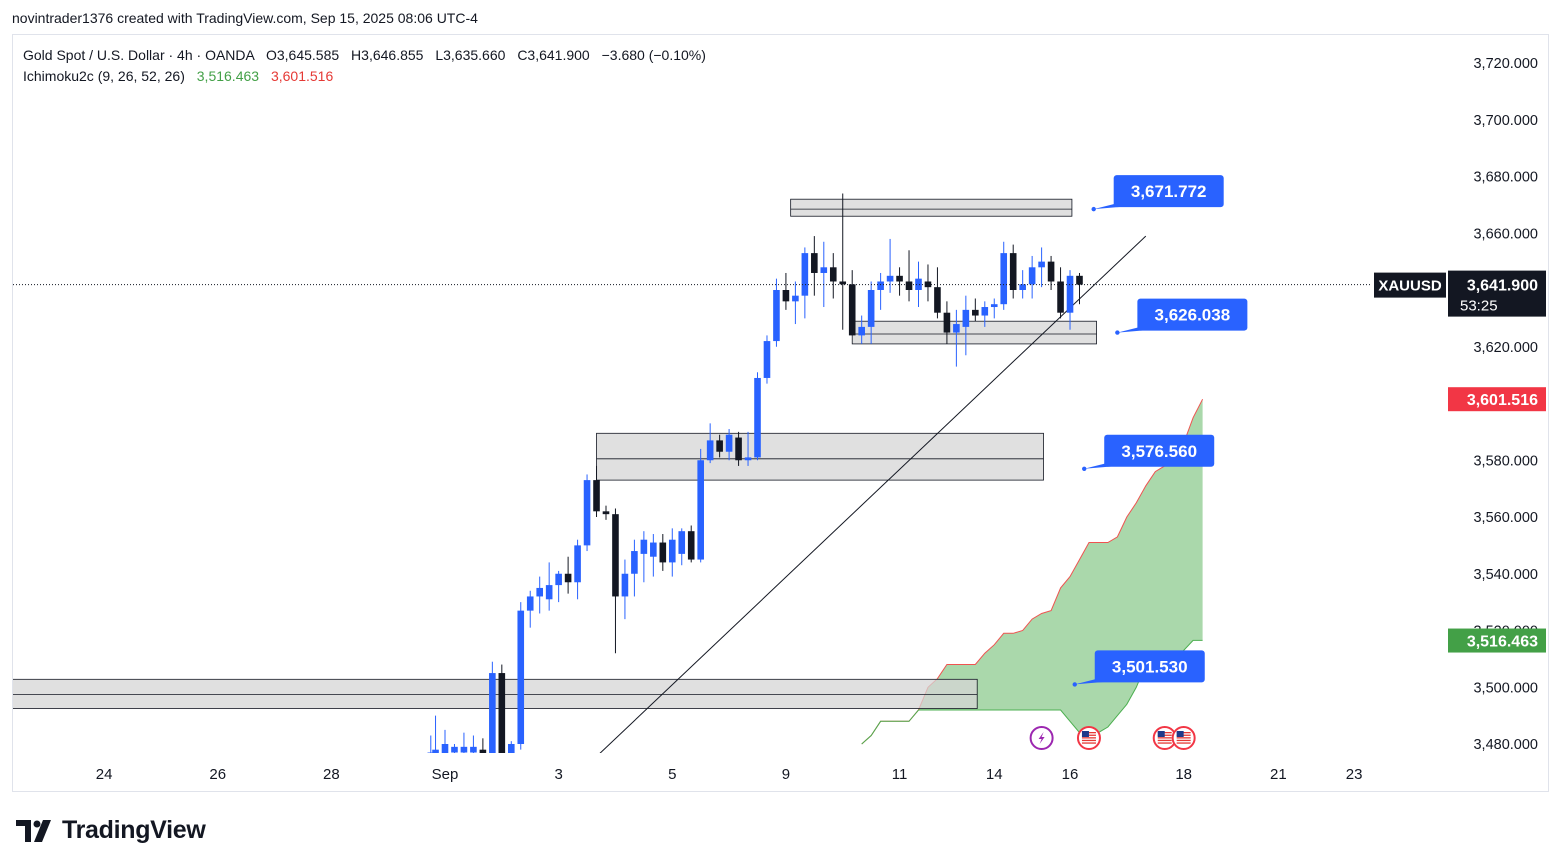 This screenshot has width=1563, height=868. Describe the element at coordinates (786, 774) in the screenshot. I see `x-tick-label: 9` at that location.